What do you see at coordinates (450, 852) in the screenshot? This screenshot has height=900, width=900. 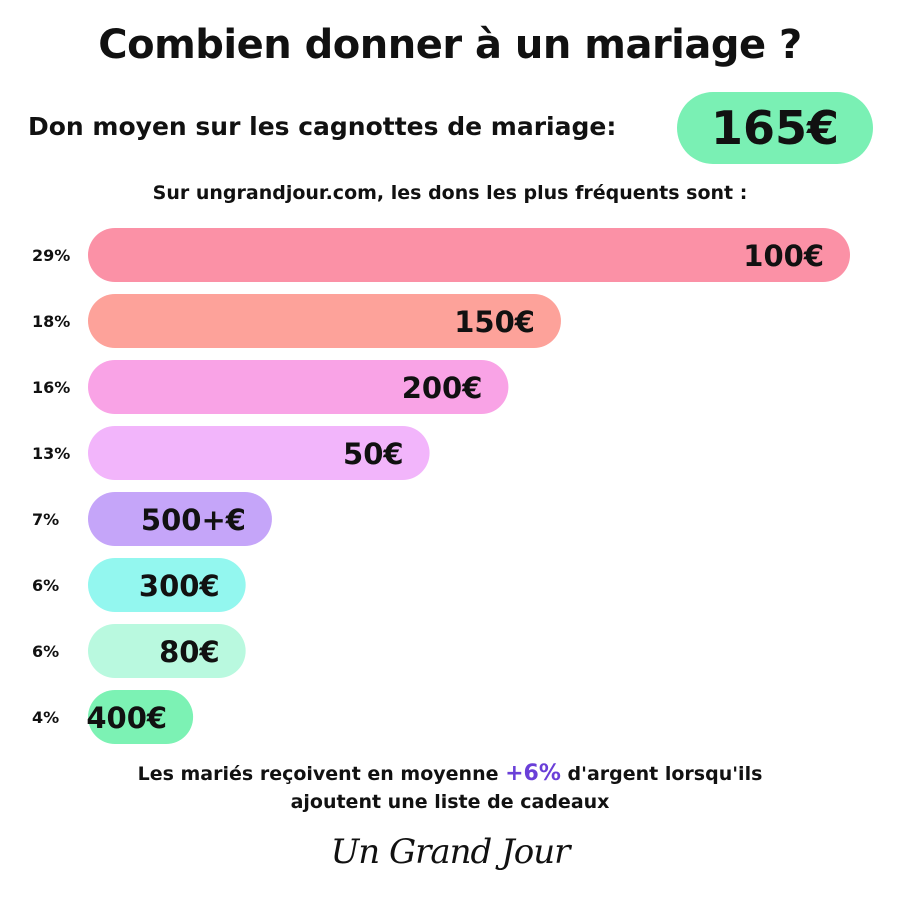 I see `brand-logo: Un Grand Jour` at bounding box center [450, 852].